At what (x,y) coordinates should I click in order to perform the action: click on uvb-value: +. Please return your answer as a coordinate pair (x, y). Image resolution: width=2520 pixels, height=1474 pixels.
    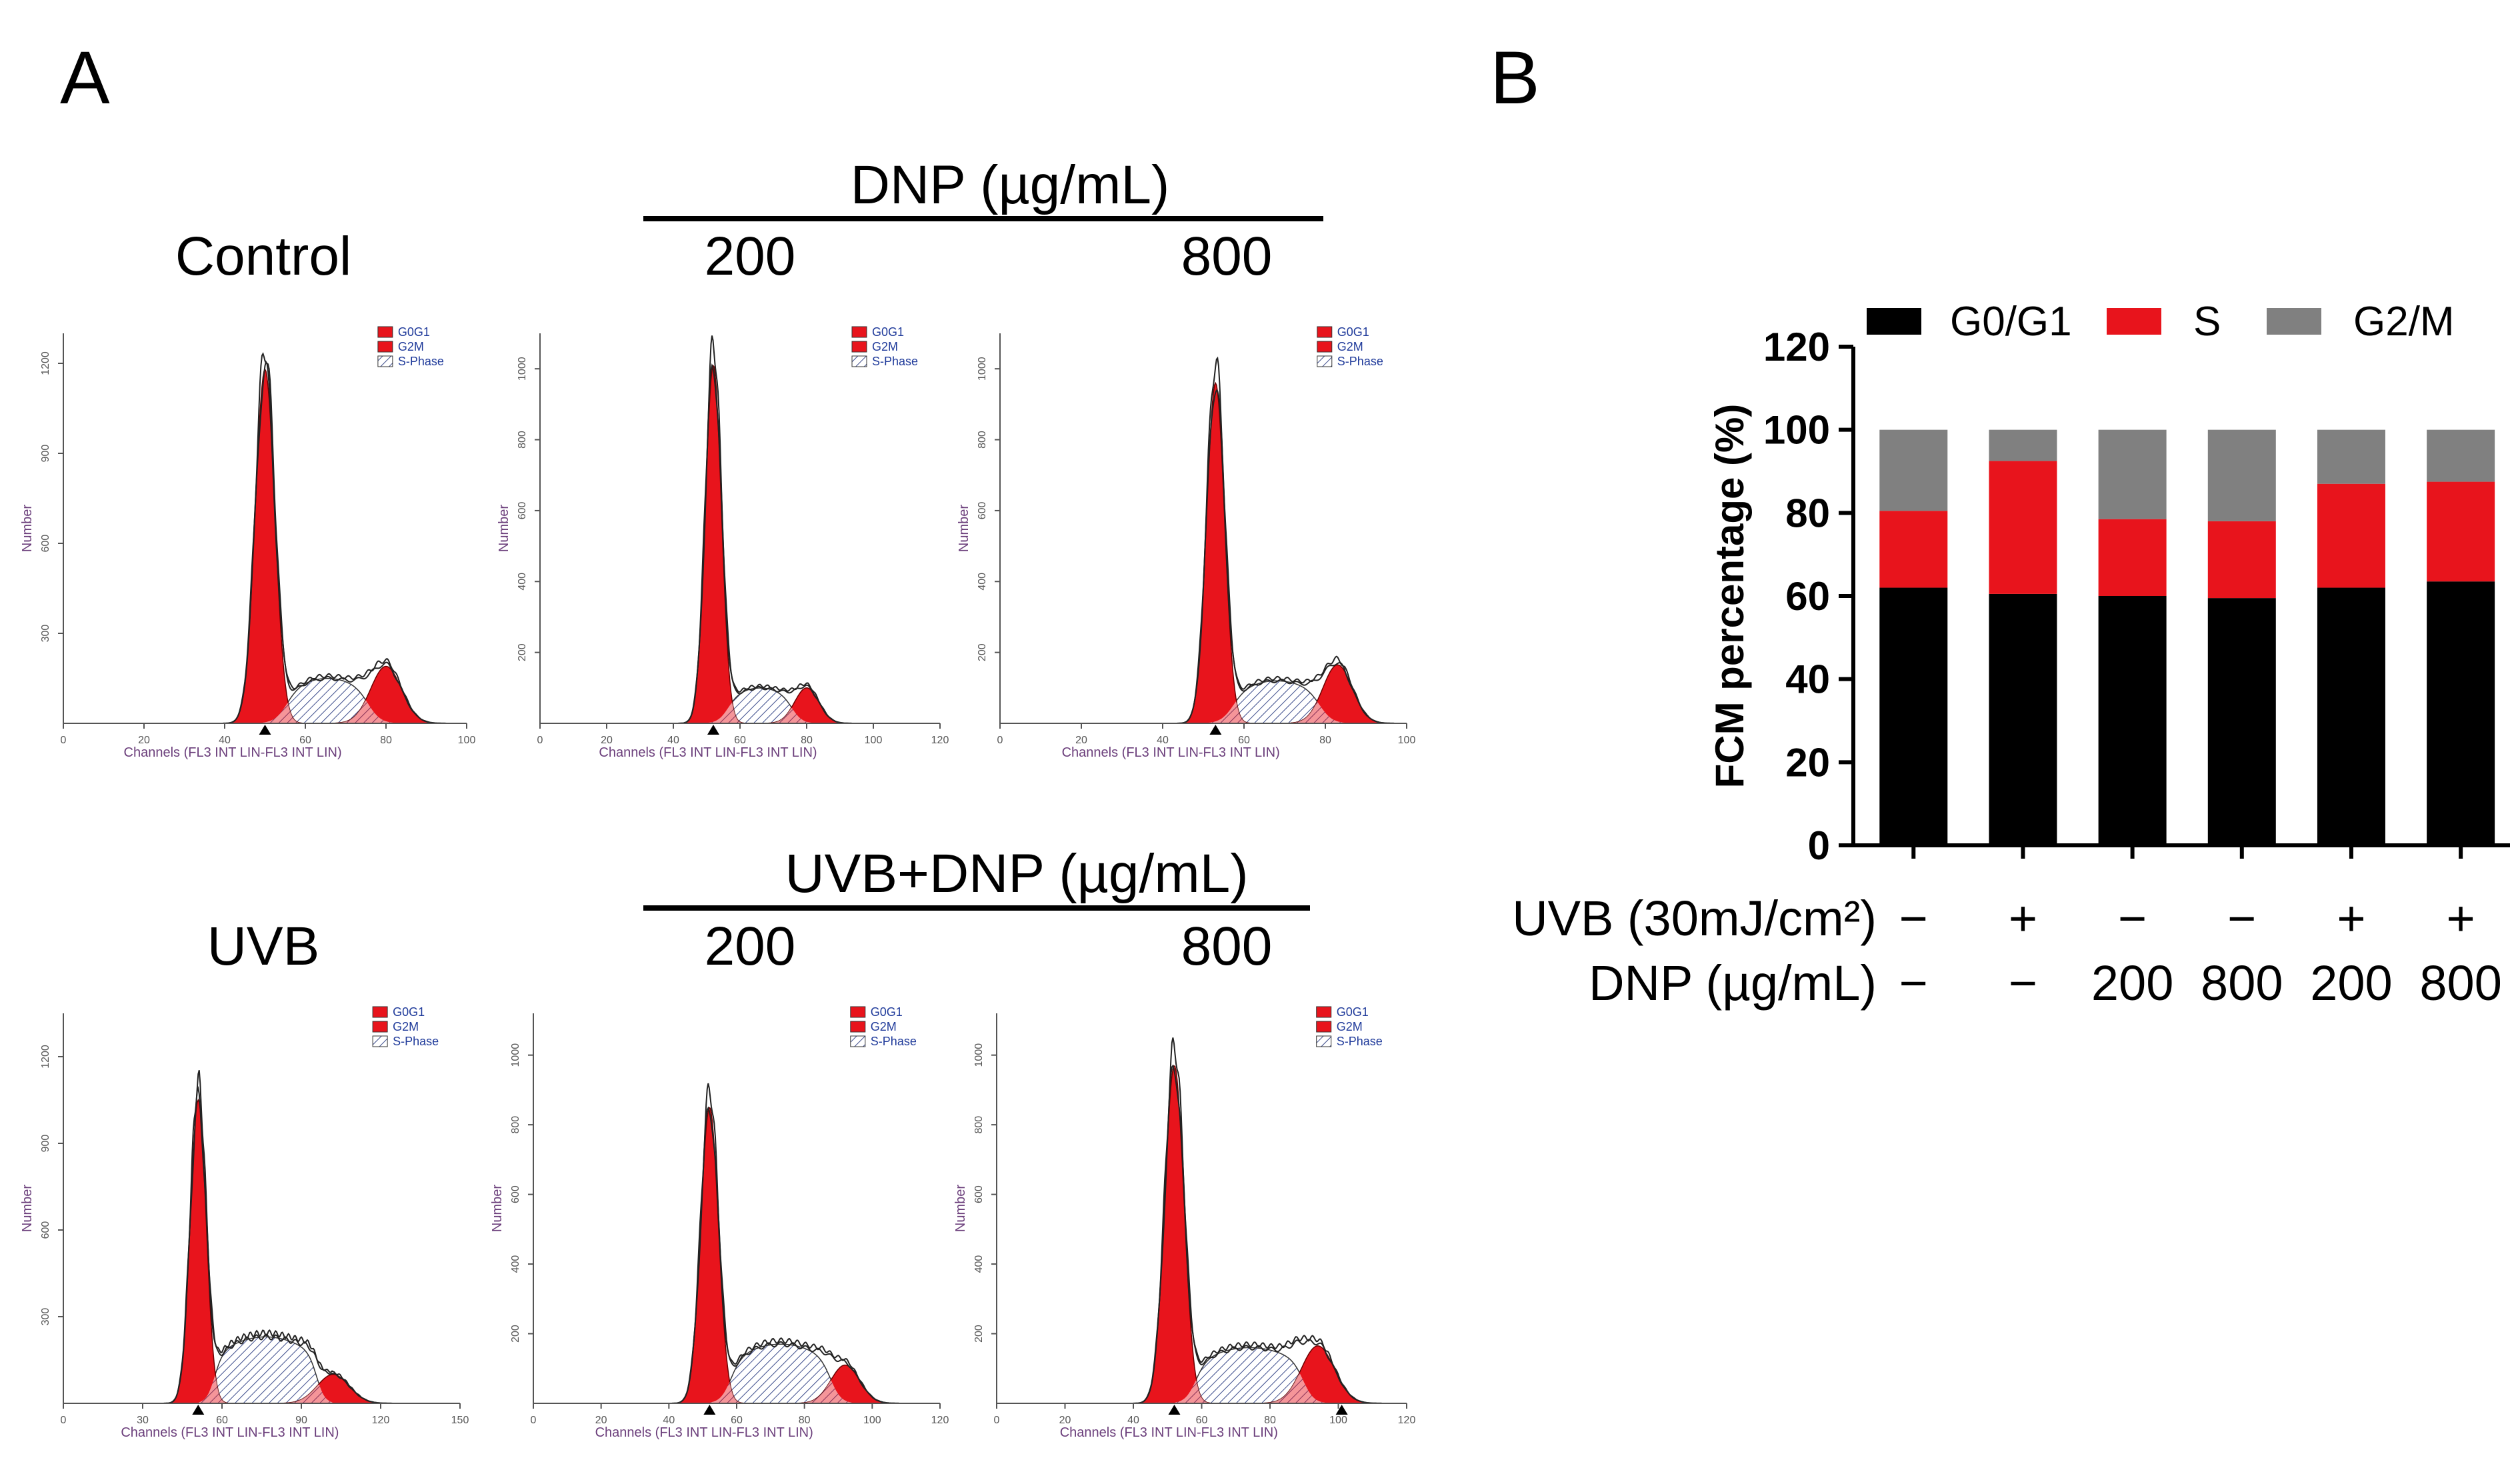
    Looking at the image, I should click on (2023, 918).